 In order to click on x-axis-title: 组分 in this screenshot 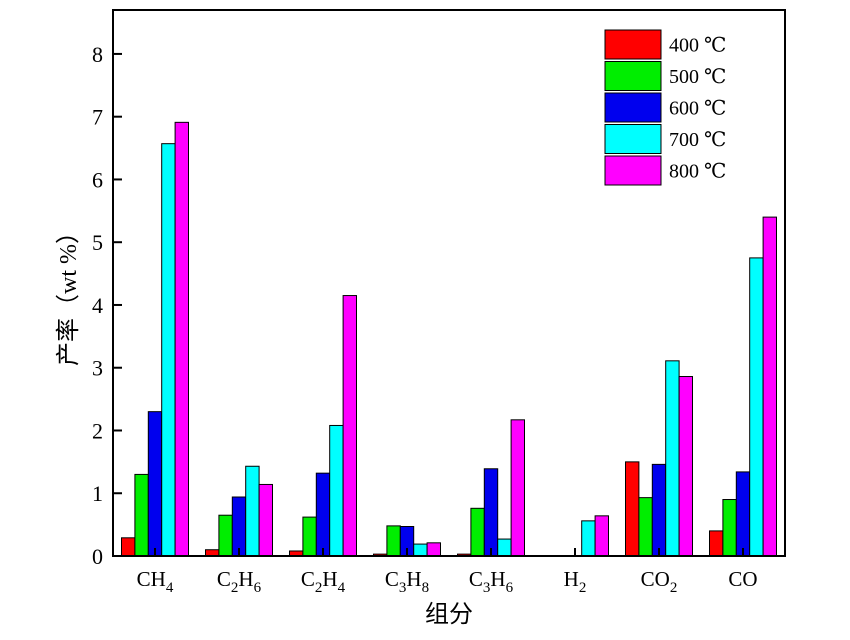, I will do `click(449, 614)`.